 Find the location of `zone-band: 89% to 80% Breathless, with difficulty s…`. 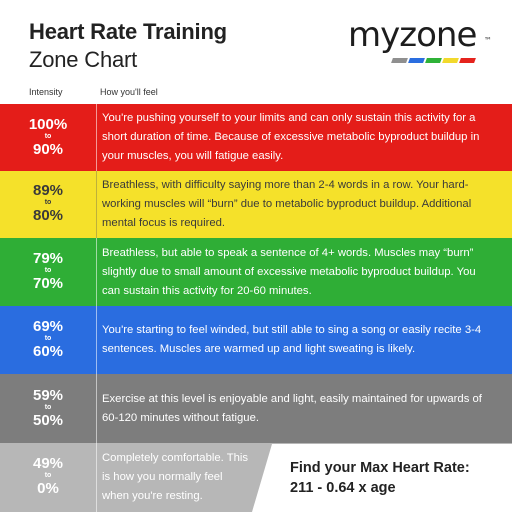

zone-band: 89% to 80% Breathless, with difficulty s… is located at coordinates (256, 204).